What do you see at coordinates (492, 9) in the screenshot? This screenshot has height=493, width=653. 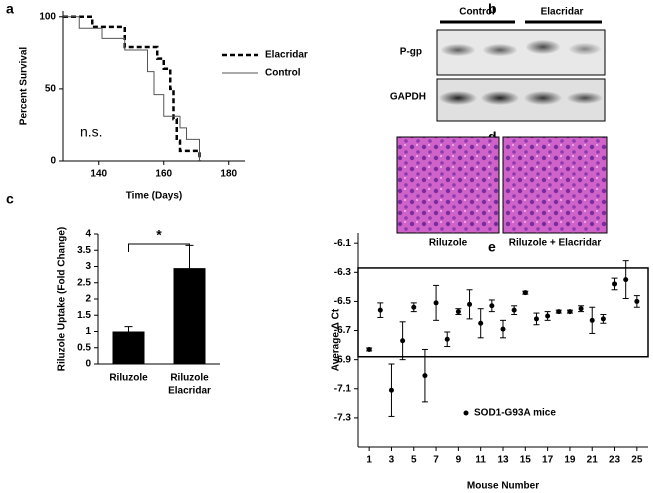 I see `panel-label: b` at bounding box center [492, 9].